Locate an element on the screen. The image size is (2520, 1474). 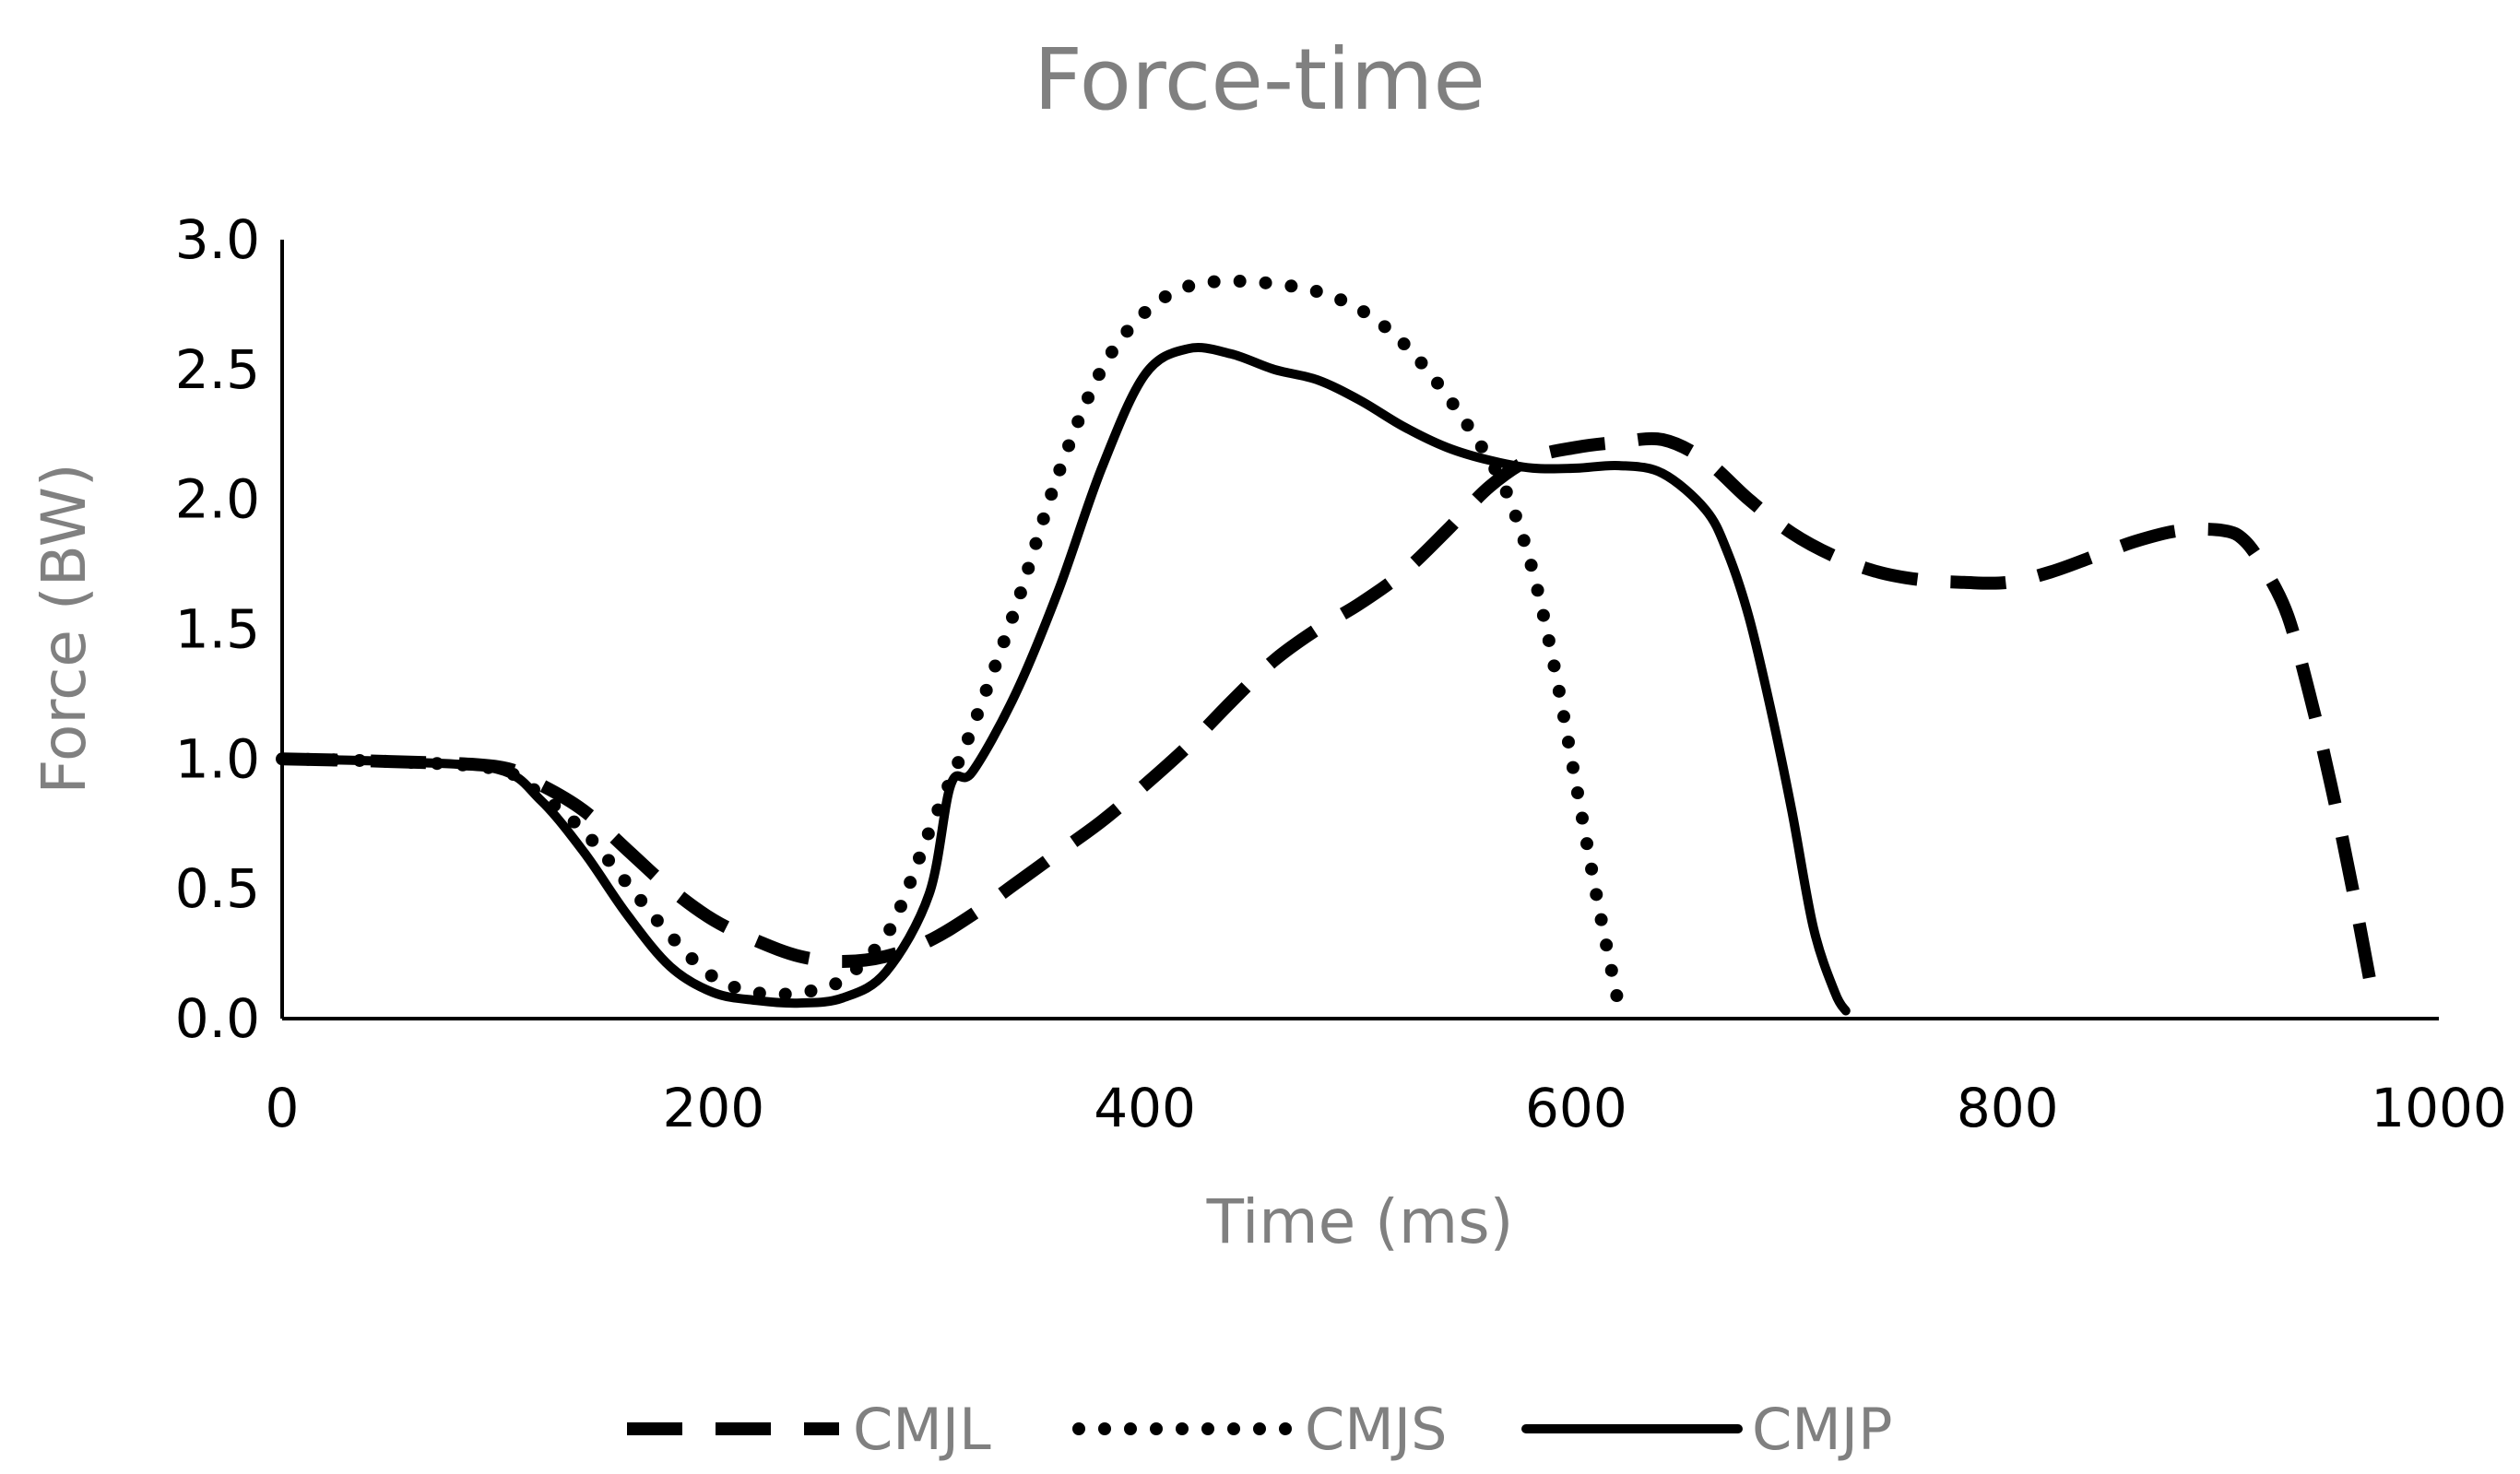
y-tick-label: 2.0 is located at coordinates (217, 499).